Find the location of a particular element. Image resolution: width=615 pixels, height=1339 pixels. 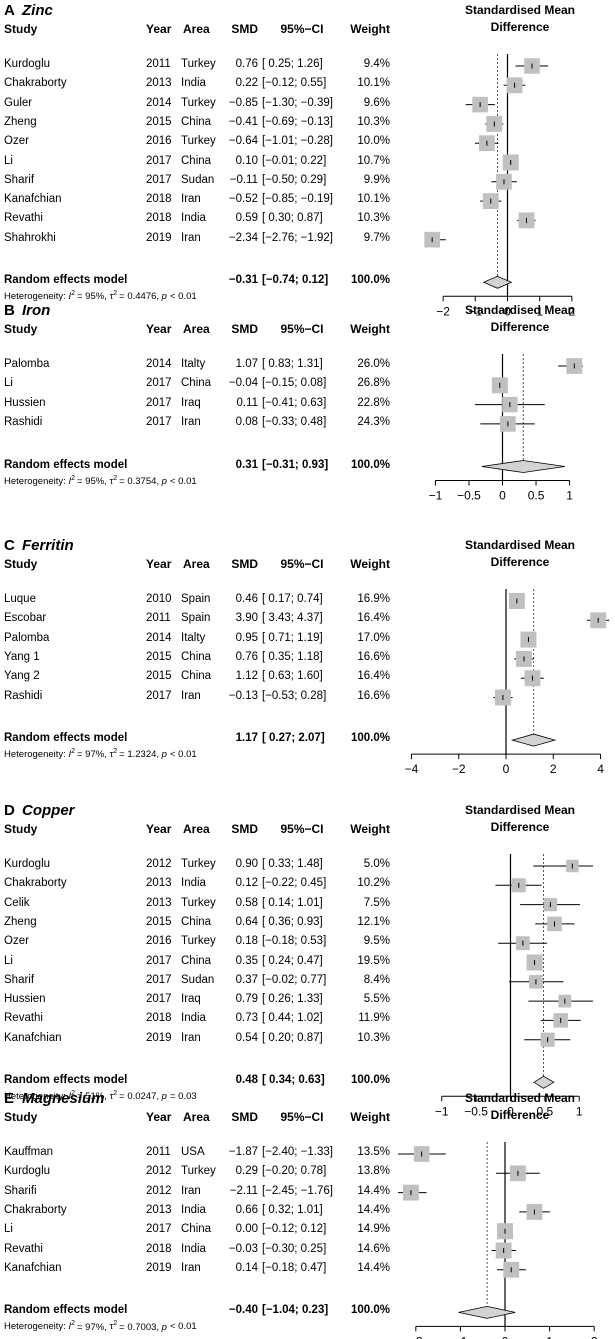

study-weight: 24.3% is located at coordinates (373, 421).